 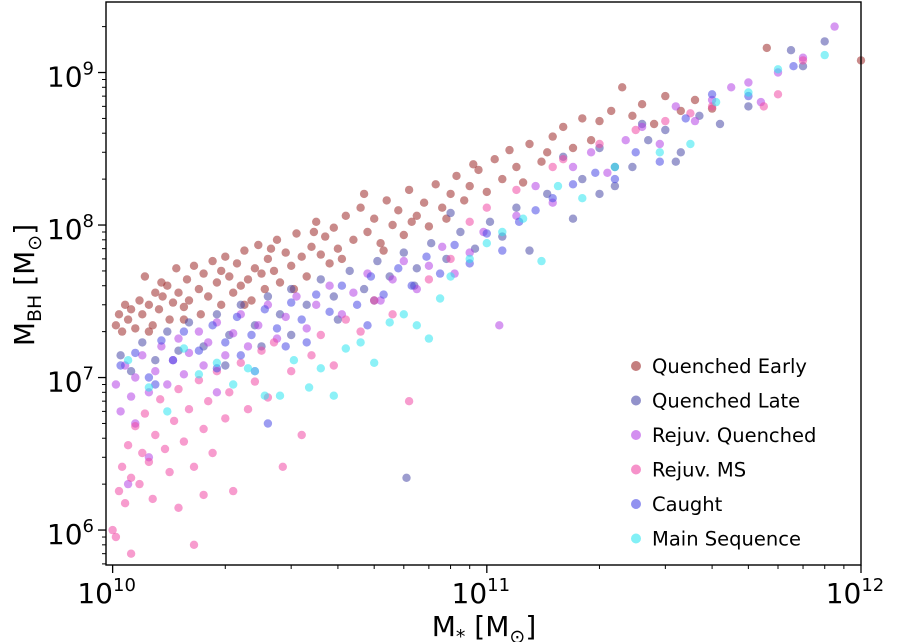 I want to click on legend-label-quenched-early: Quenched Early, so click(x=729, y=366).